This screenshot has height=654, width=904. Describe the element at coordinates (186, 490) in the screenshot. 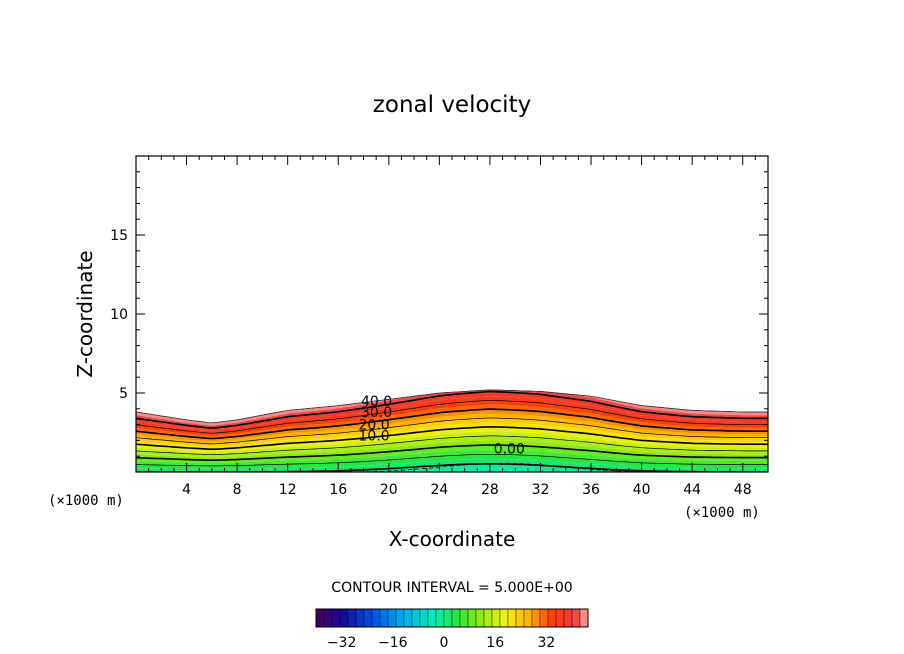

I see `x-tick-label: 4` at that location.